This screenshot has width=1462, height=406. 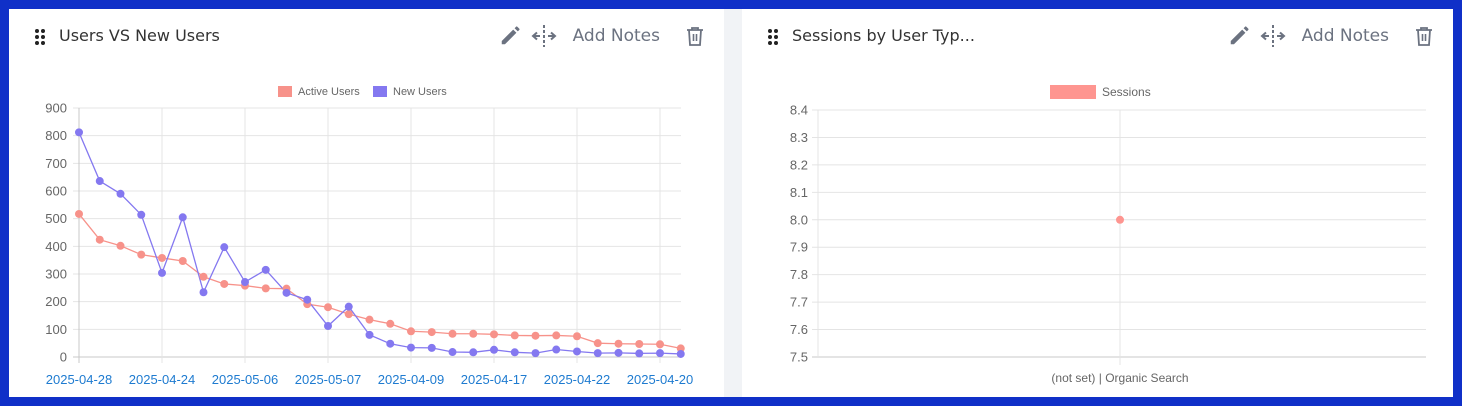 I want to click on svg-text: 900, so click(x=56, y=108).